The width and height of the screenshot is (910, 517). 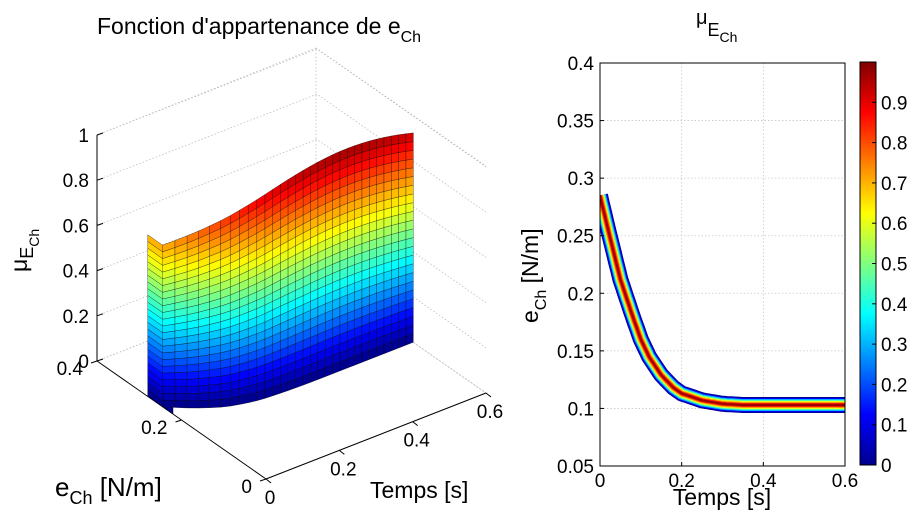 What do you see at coordinates (894, 103) in the screenshot?
I see `colorbar-tick-label: 0.9` at bounding box center [894, 103].